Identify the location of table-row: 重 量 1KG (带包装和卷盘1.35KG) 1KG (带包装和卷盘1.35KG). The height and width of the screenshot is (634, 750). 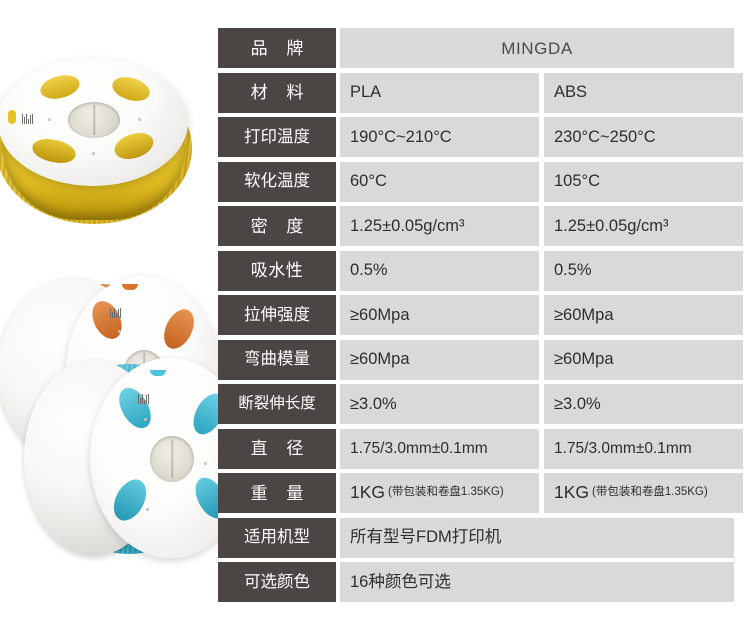
(480, 493).